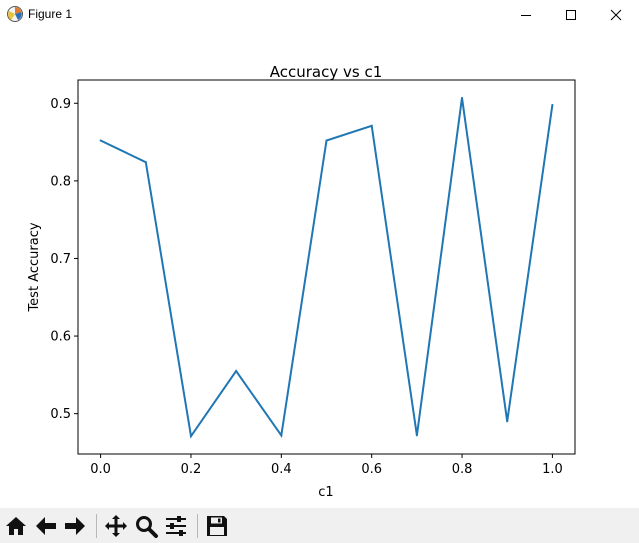 Image resolution: width=639 pixels, height=543 pixels. I want to click on maximize-button, so click(571, 15).